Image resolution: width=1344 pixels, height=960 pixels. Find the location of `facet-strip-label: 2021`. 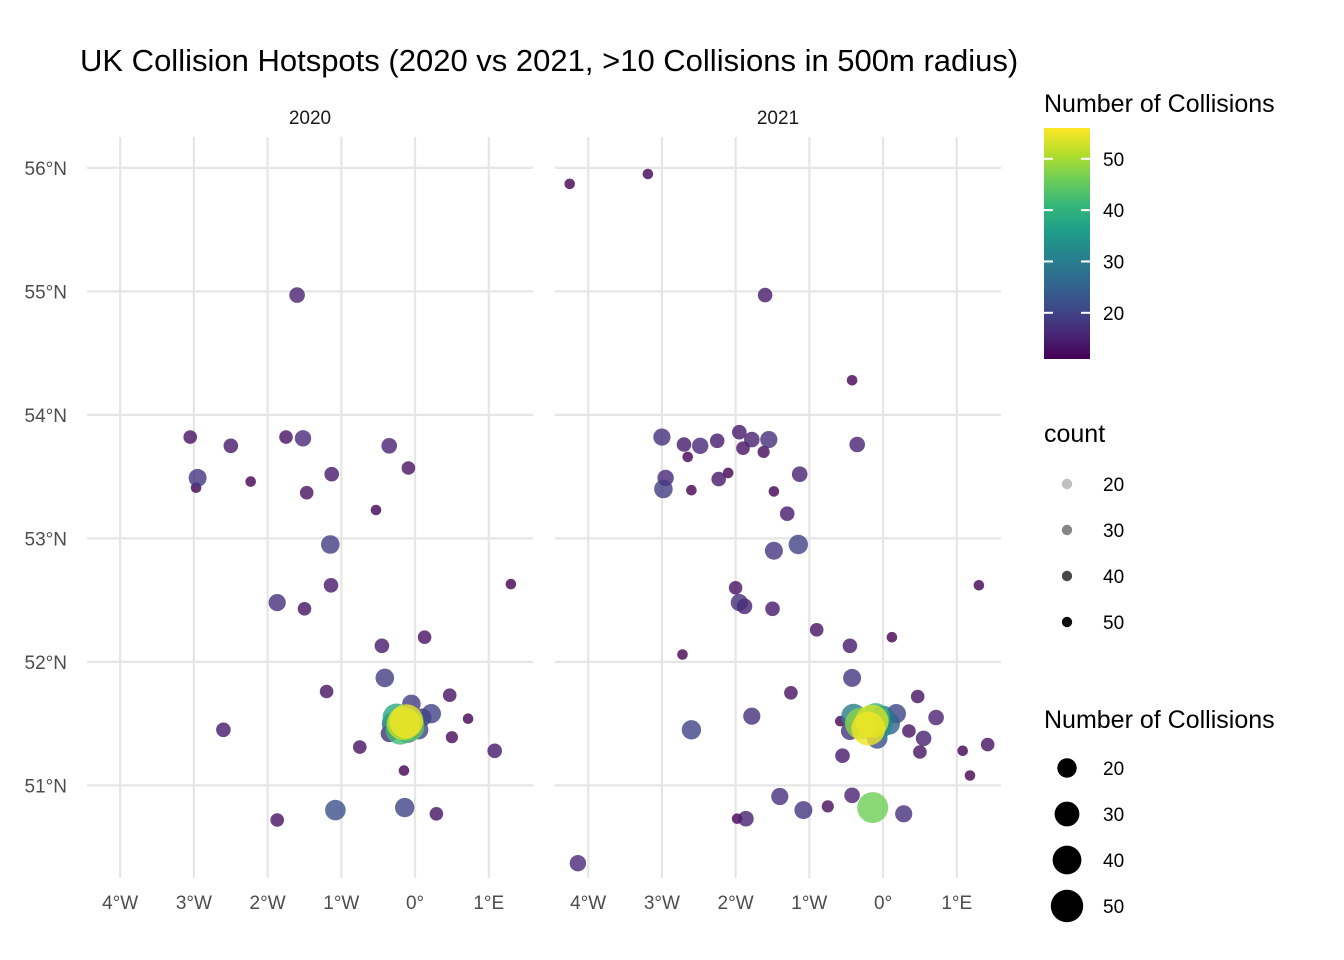

facet-strip-label: 2021 is located at coordinates (778, 118).